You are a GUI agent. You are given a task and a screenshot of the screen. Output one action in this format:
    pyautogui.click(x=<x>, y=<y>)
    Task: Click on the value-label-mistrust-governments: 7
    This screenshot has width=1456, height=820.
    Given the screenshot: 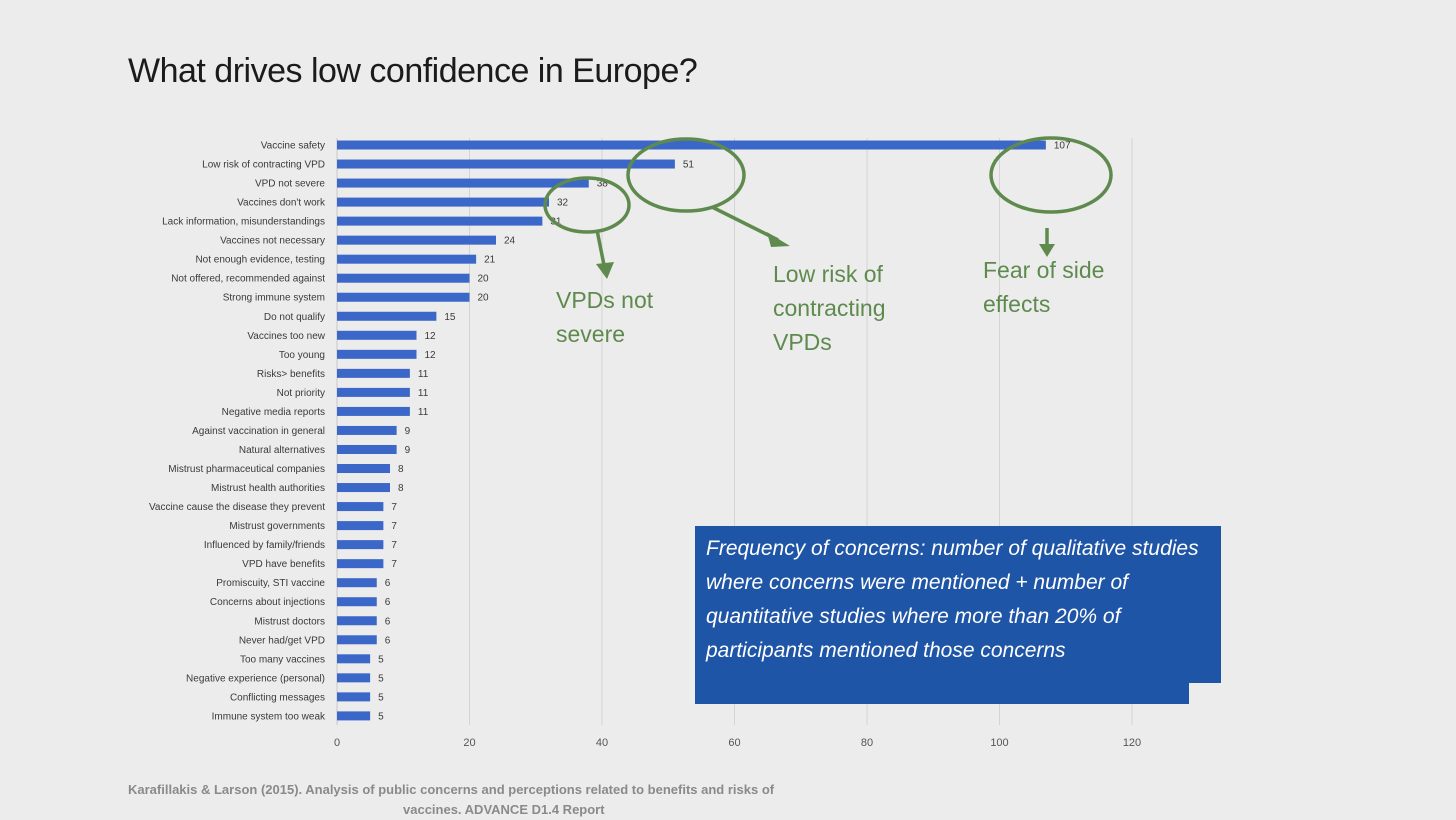 What is the action you would take?
    pyautogui.click(x=394, y=526)
    